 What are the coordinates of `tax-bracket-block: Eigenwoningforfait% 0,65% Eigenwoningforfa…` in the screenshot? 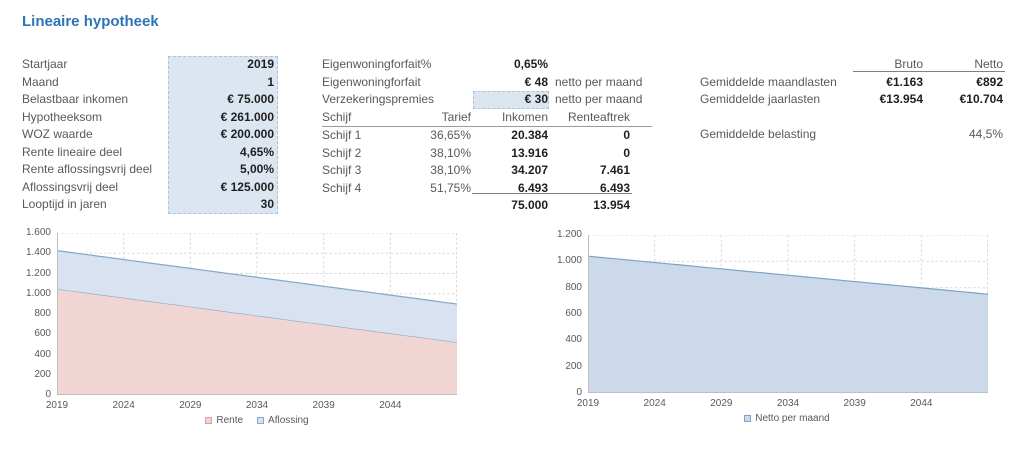 It's located at (487, 135).